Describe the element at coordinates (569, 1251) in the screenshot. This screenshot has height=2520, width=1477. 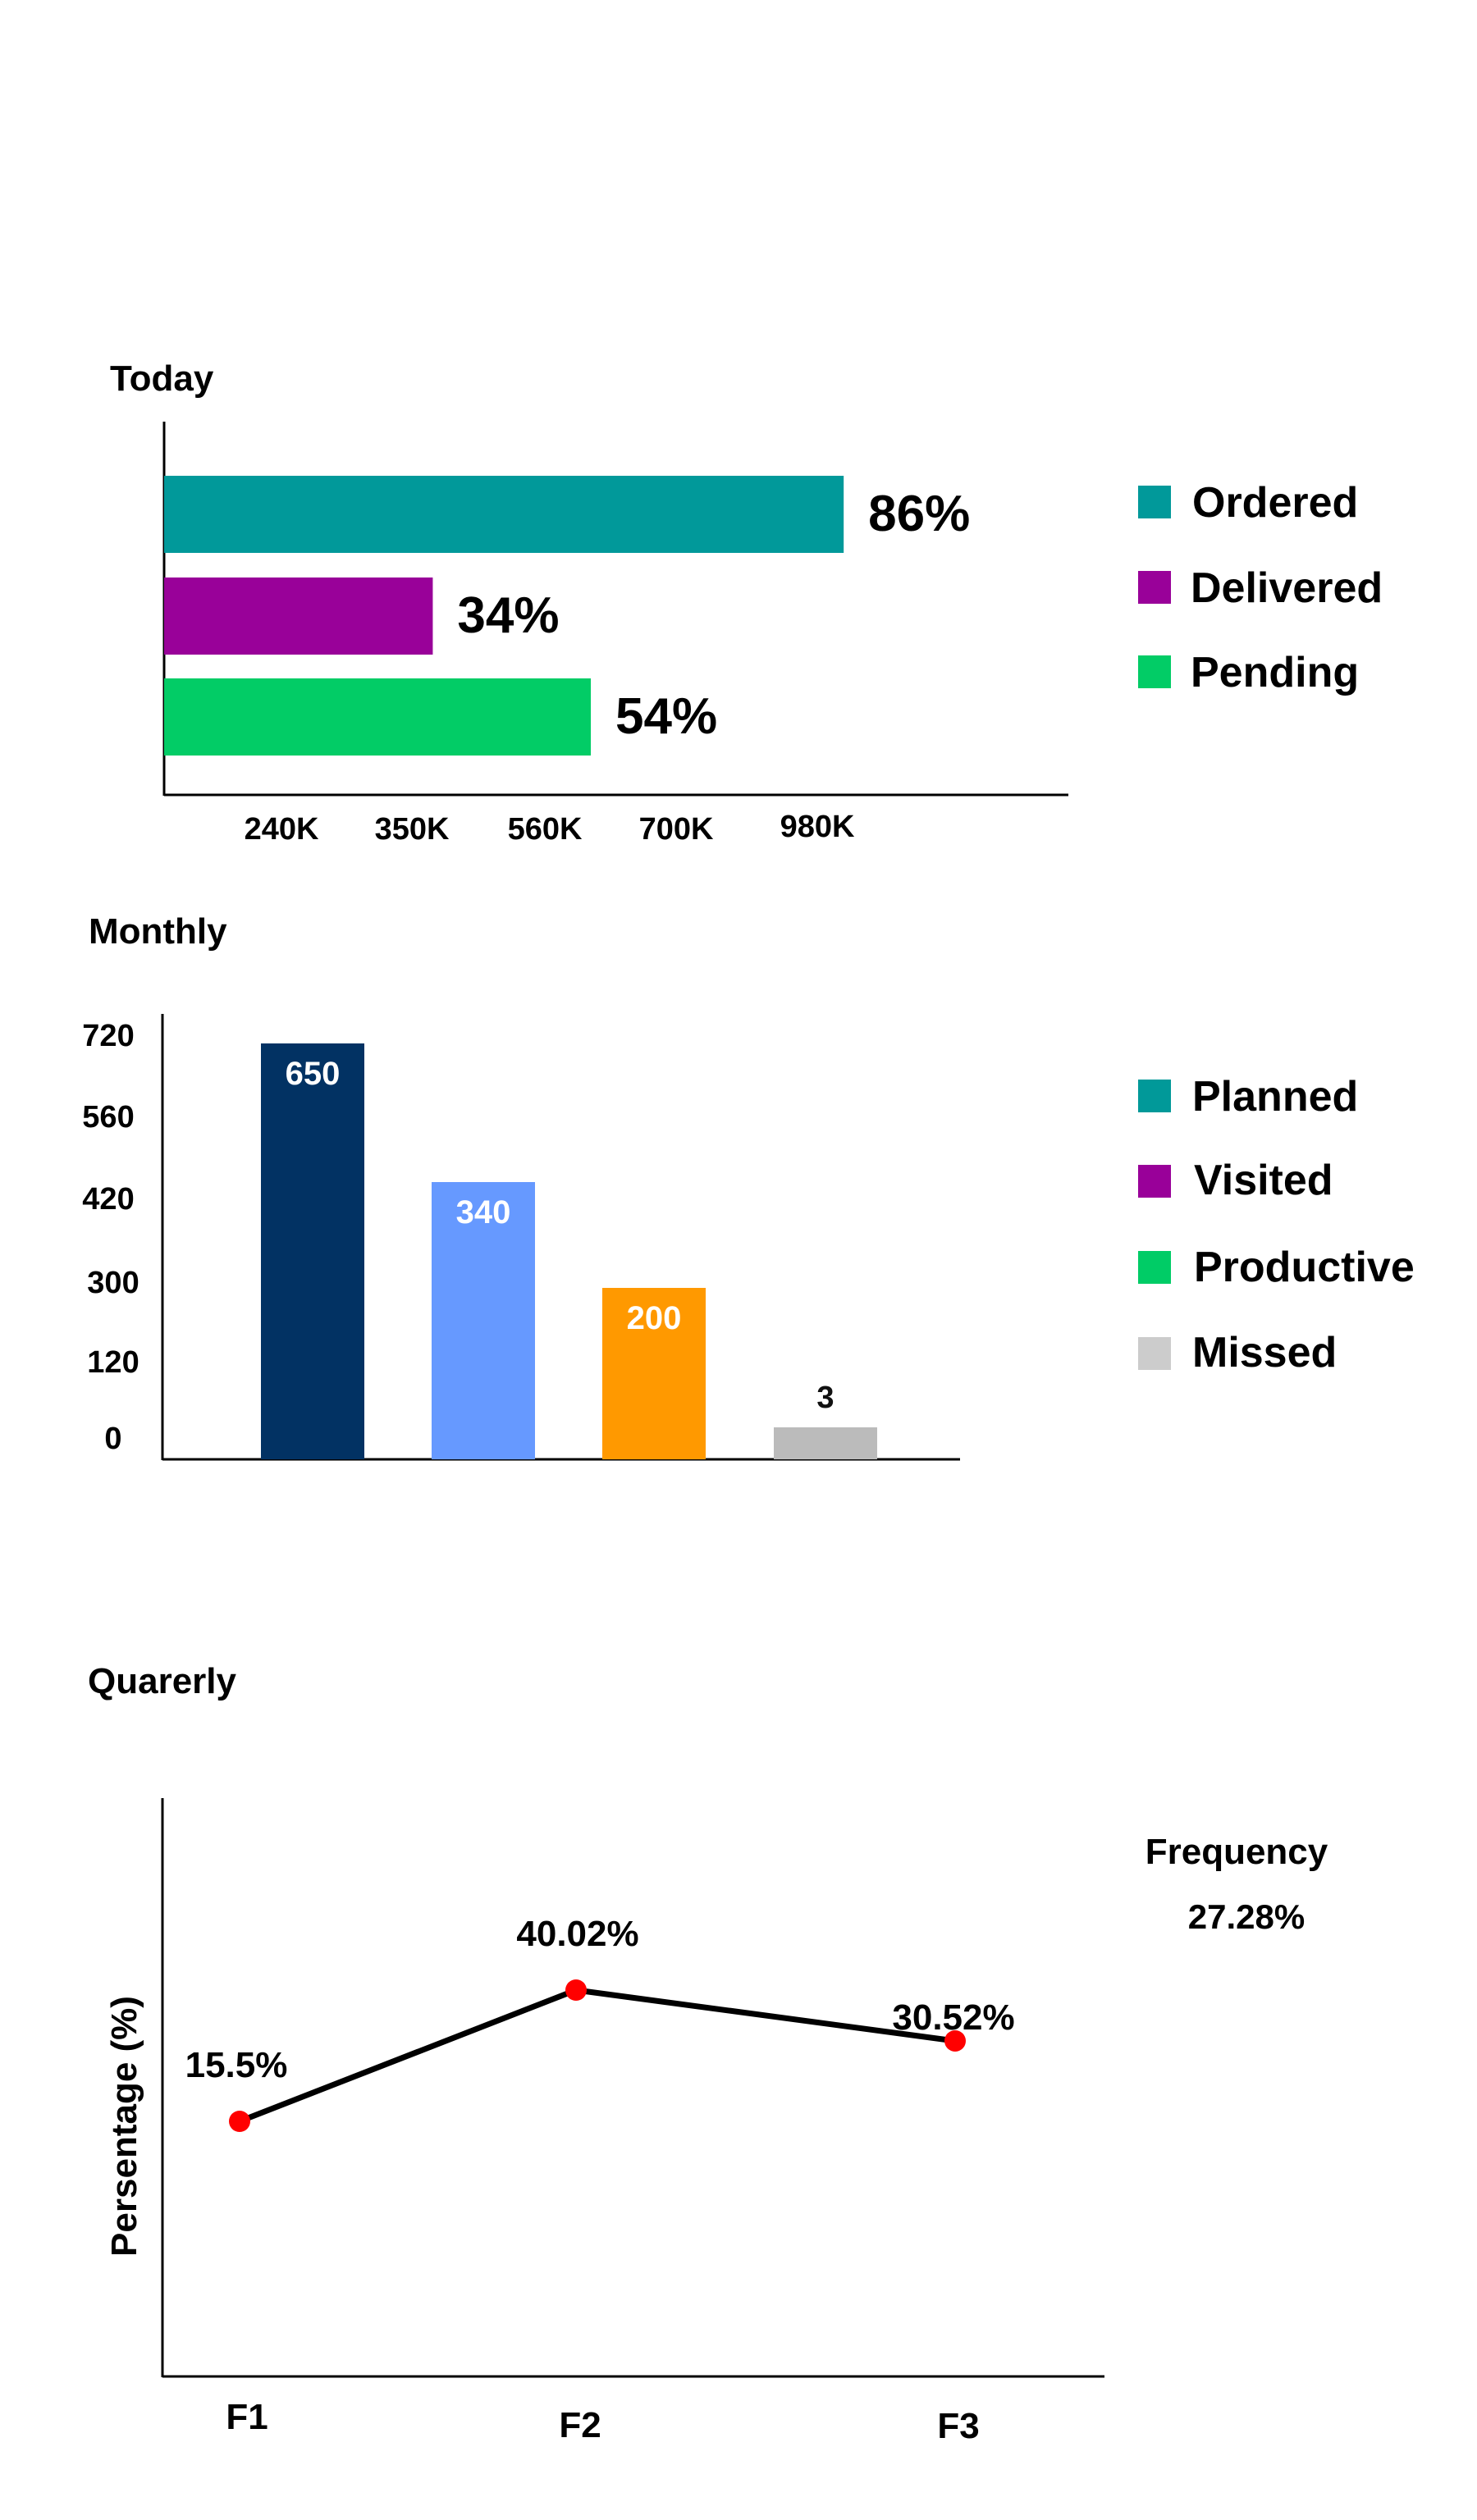
I see `monthly-bars: 650 340 200 3` at that location.